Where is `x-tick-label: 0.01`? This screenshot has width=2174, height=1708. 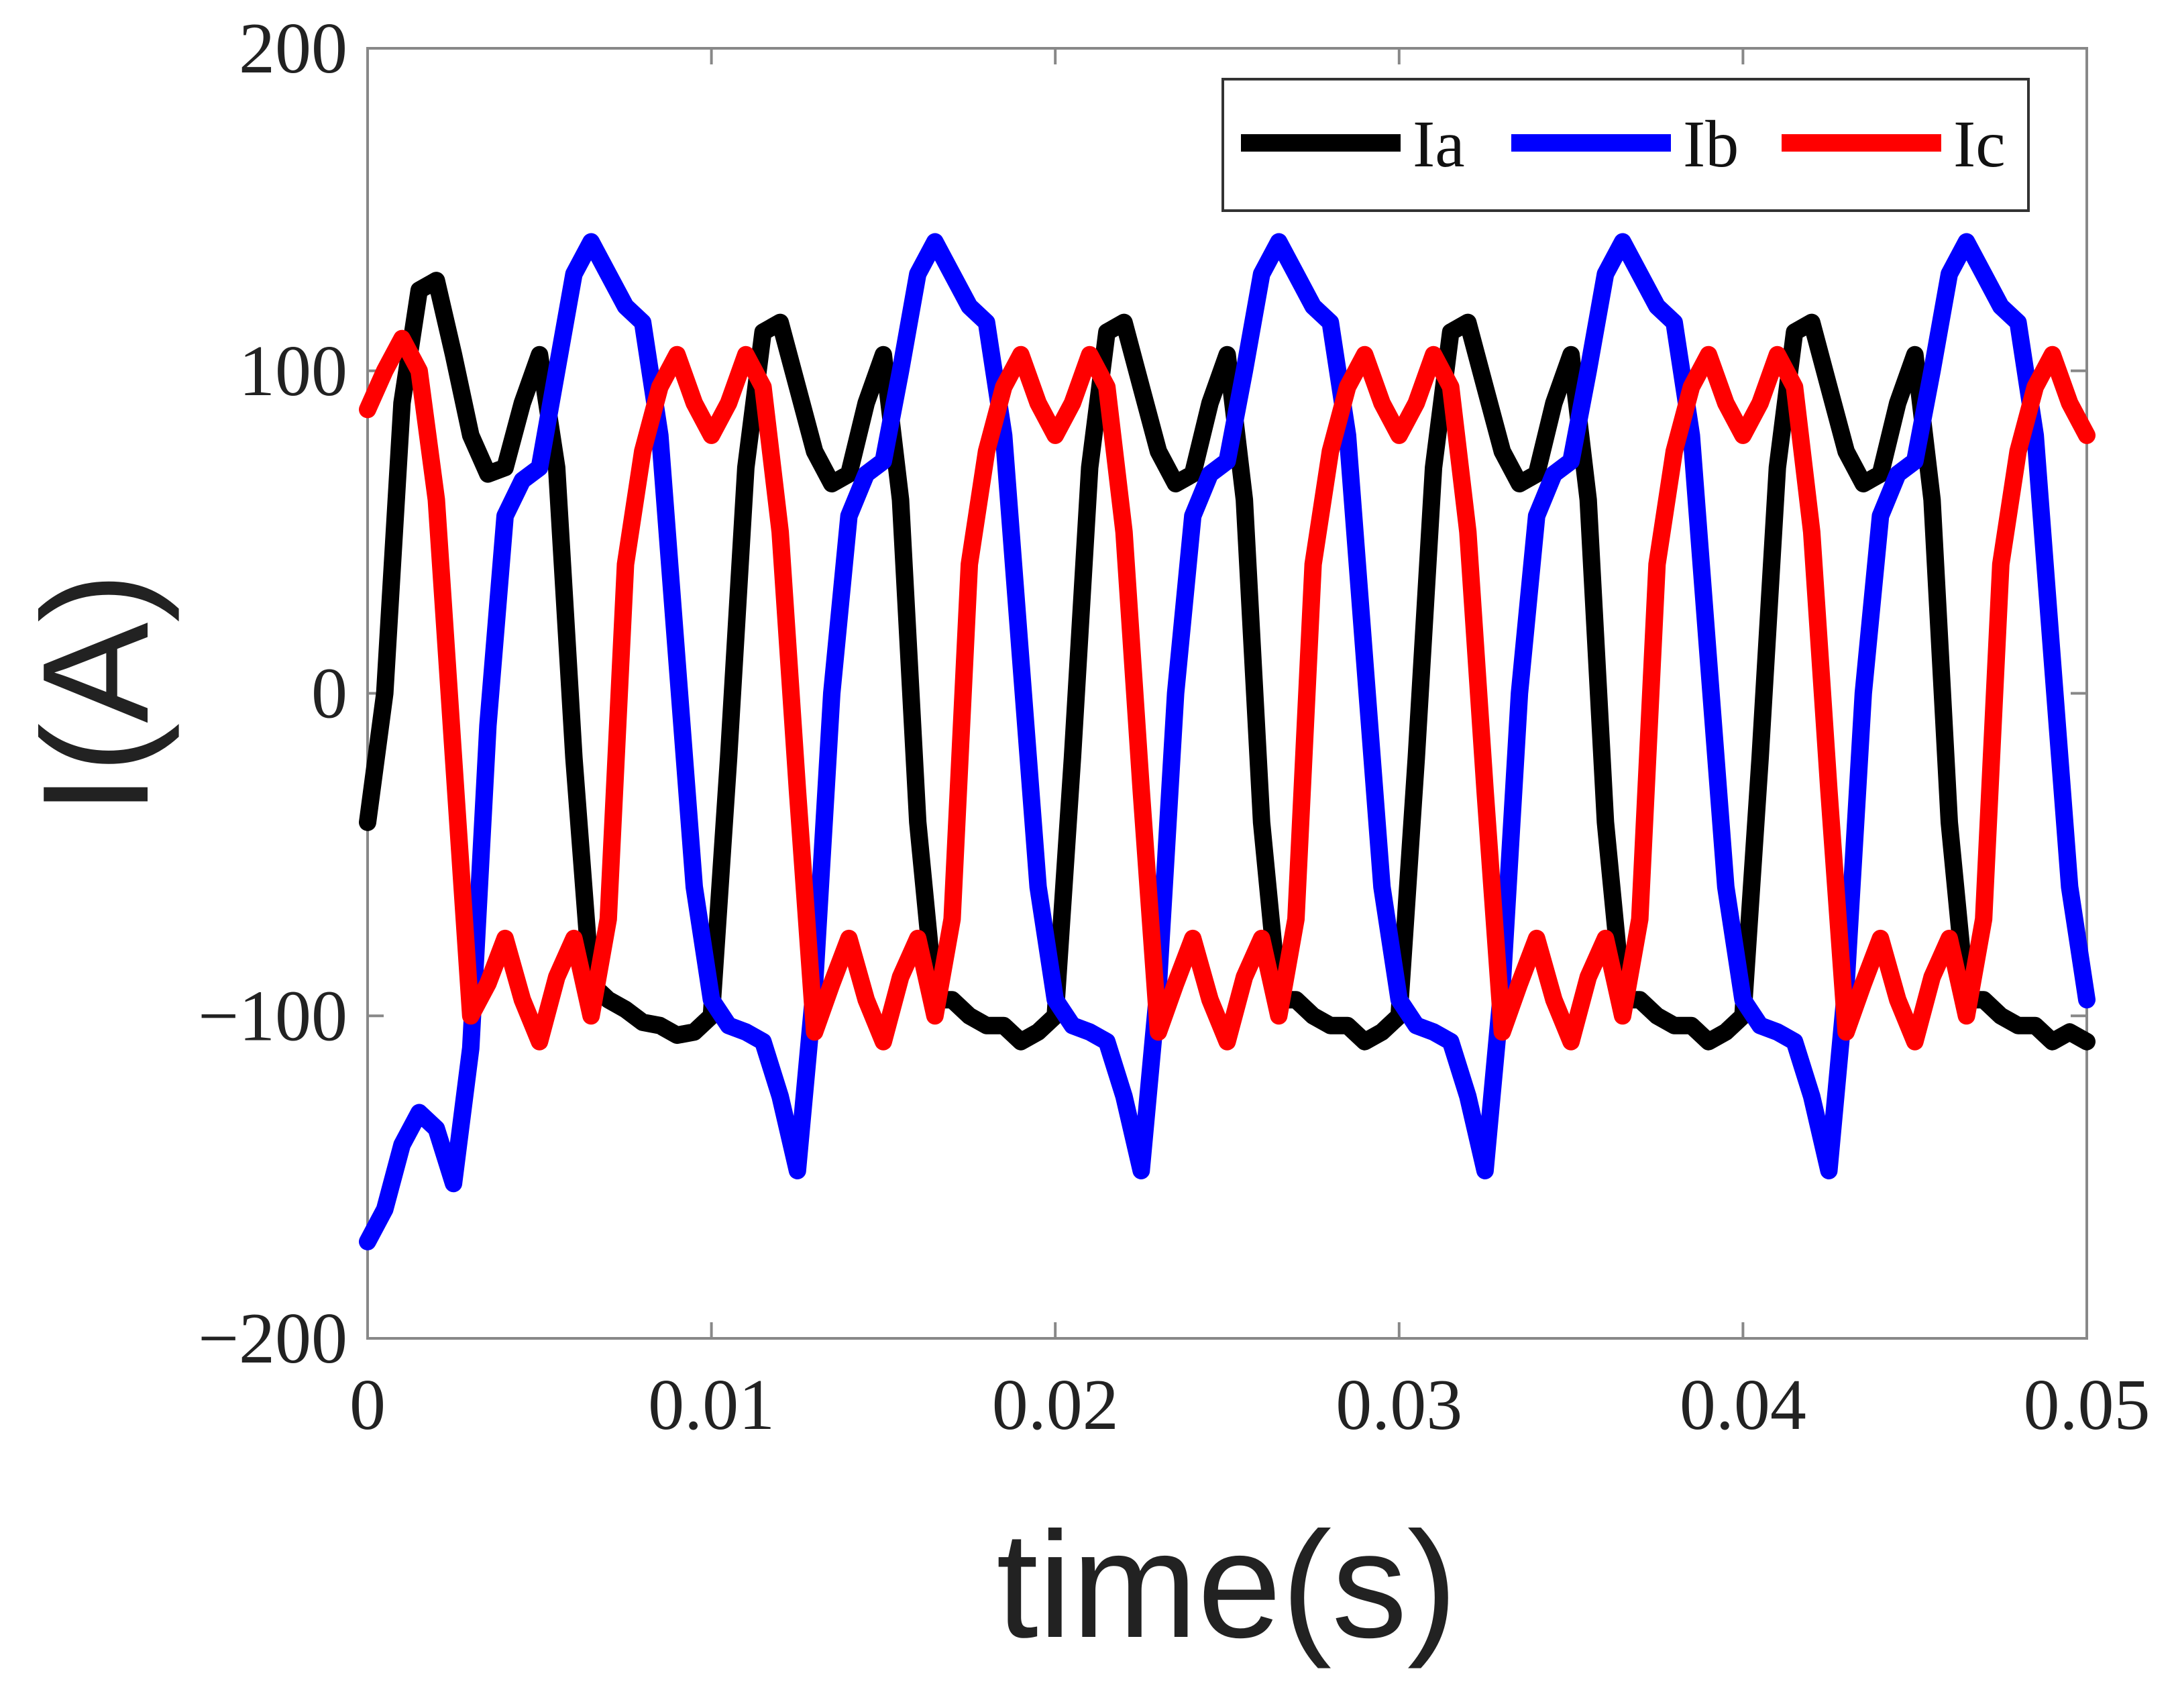 x-tick-label: 0.01 is located at coordinates (711, 1405).